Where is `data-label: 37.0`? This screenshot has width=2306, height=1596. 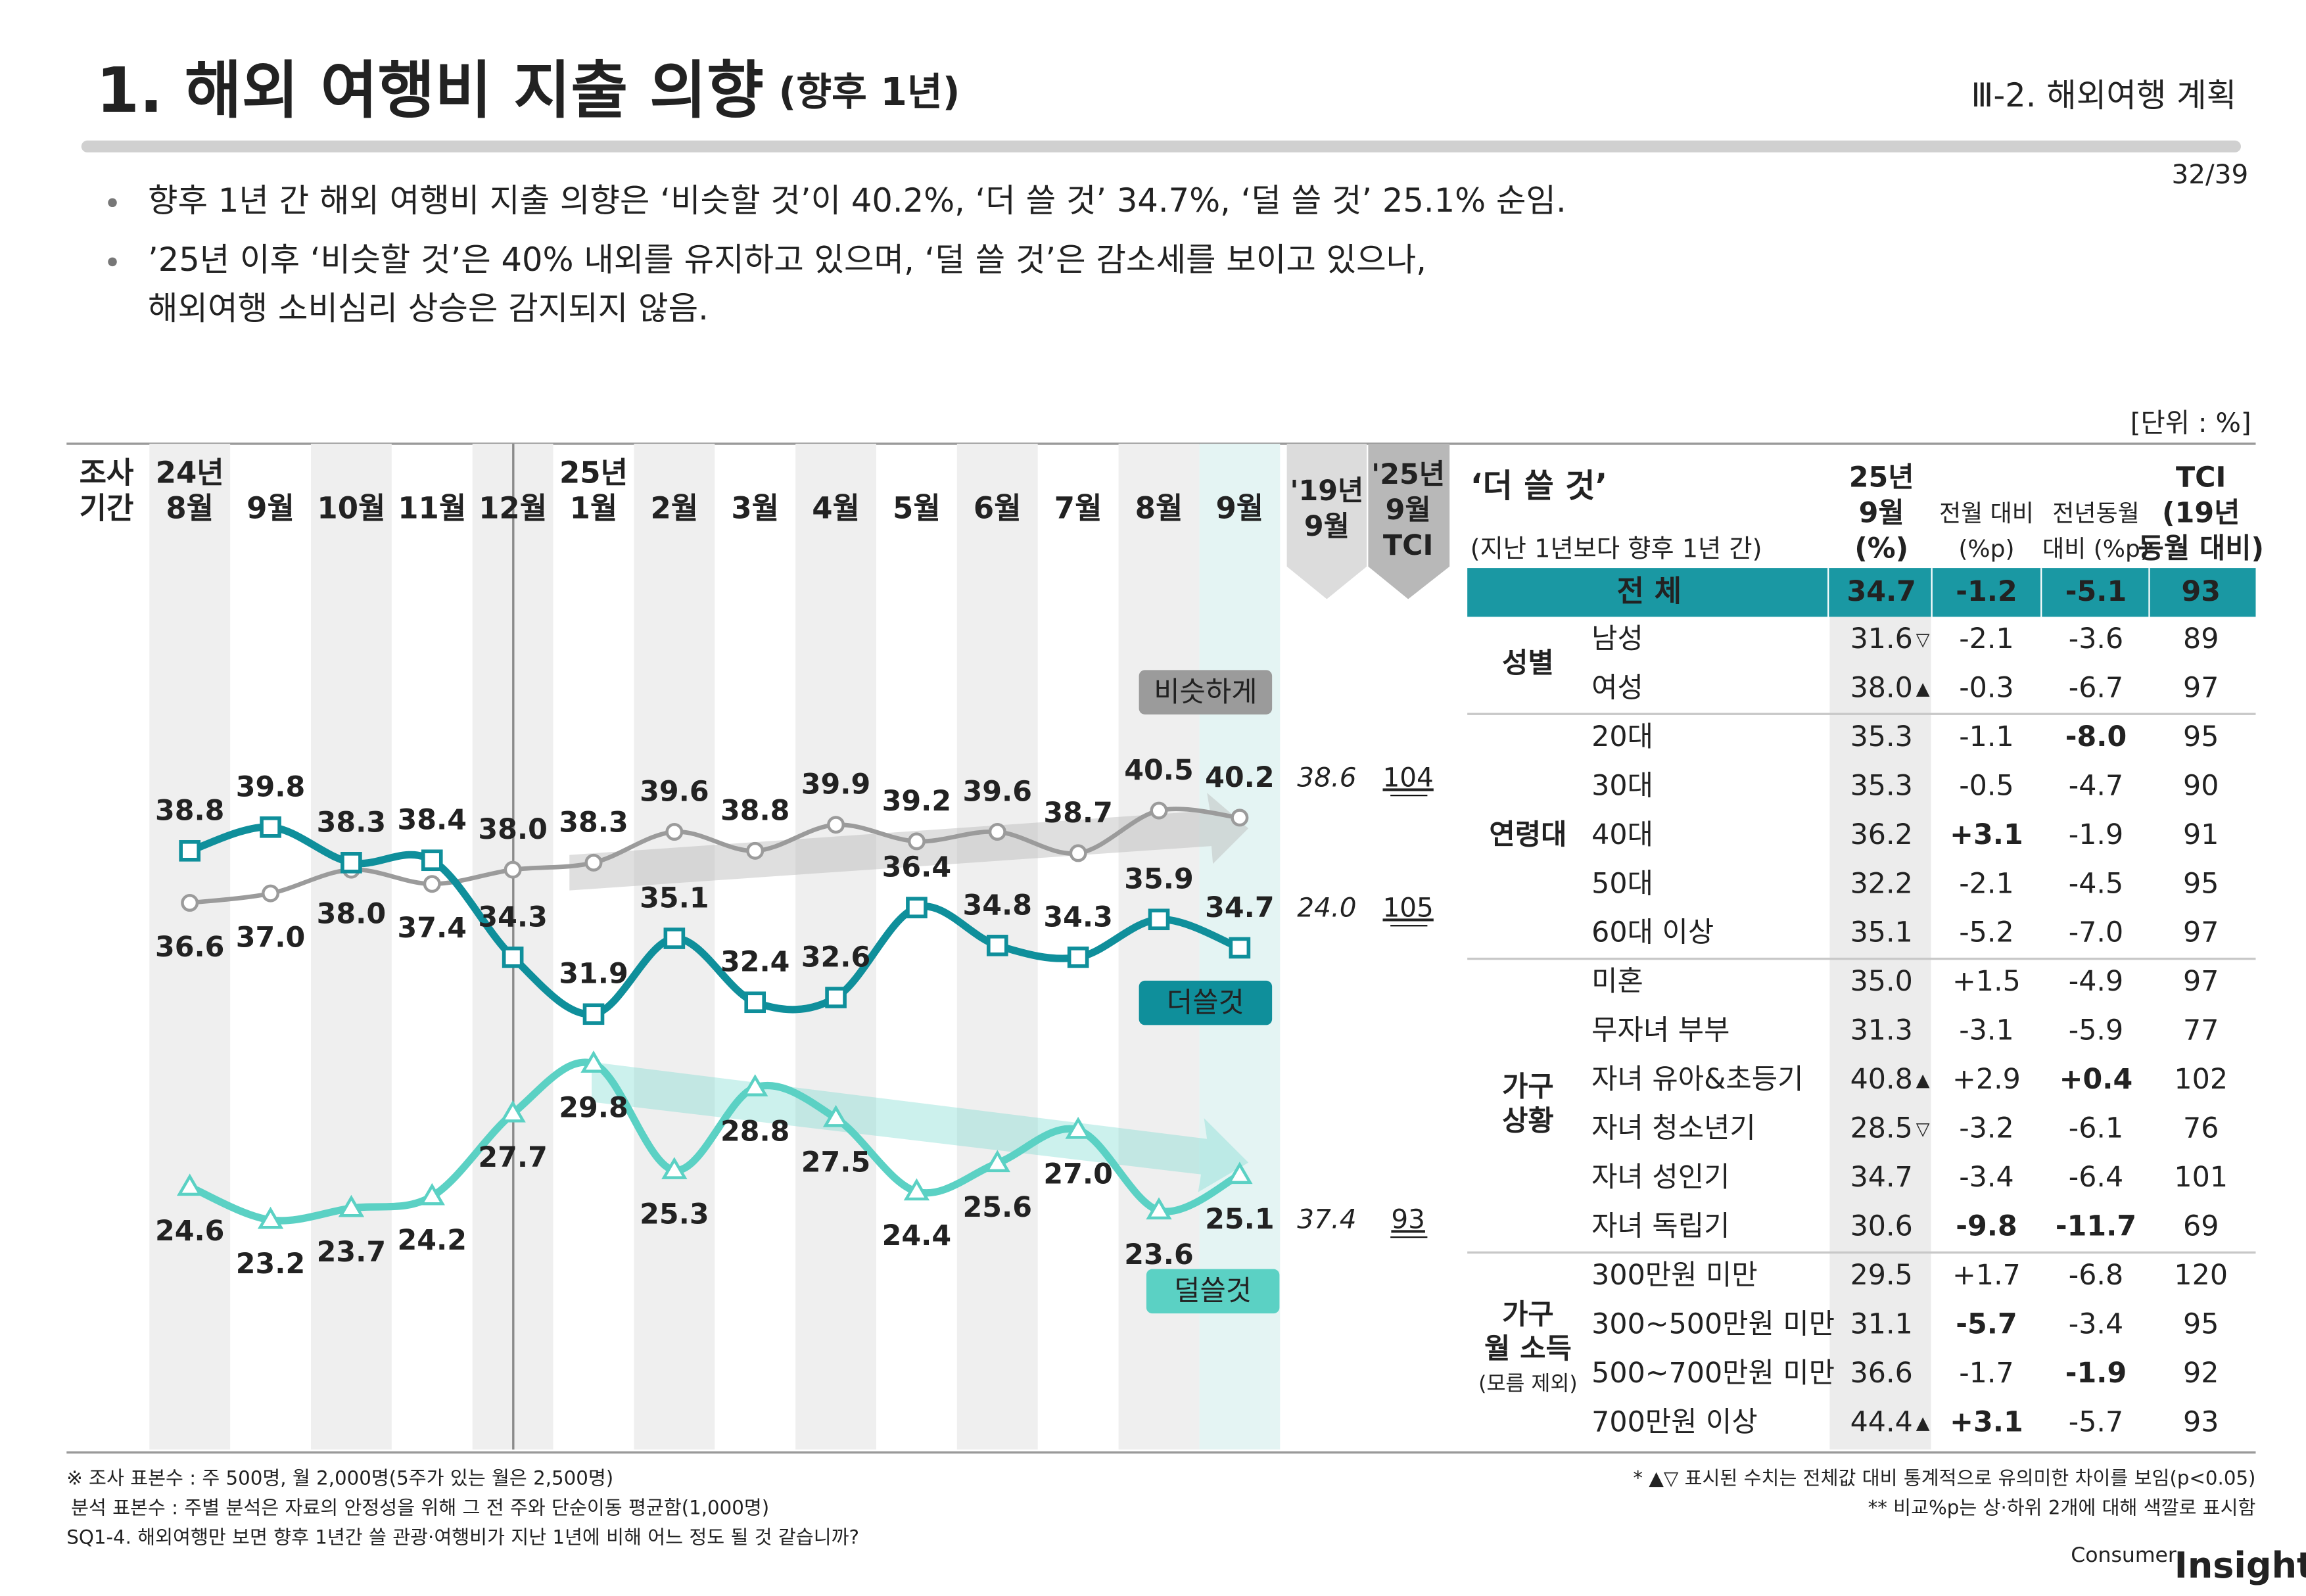 data-label: 37.0 is located at coordinates (270, 937).